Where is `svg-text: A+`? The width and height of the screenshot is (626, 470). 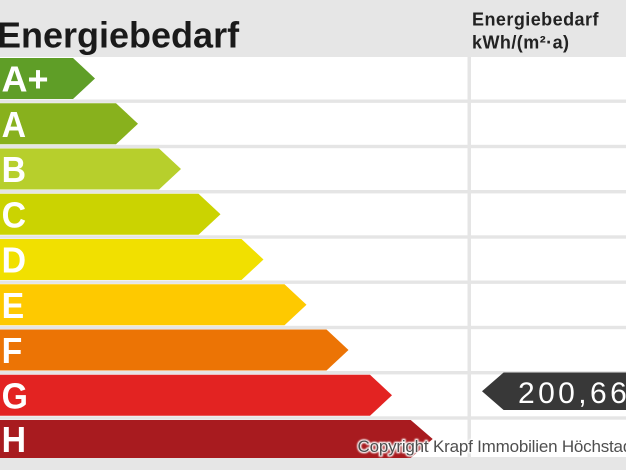
svg-text: A+ is located at coordinates (25, 79).